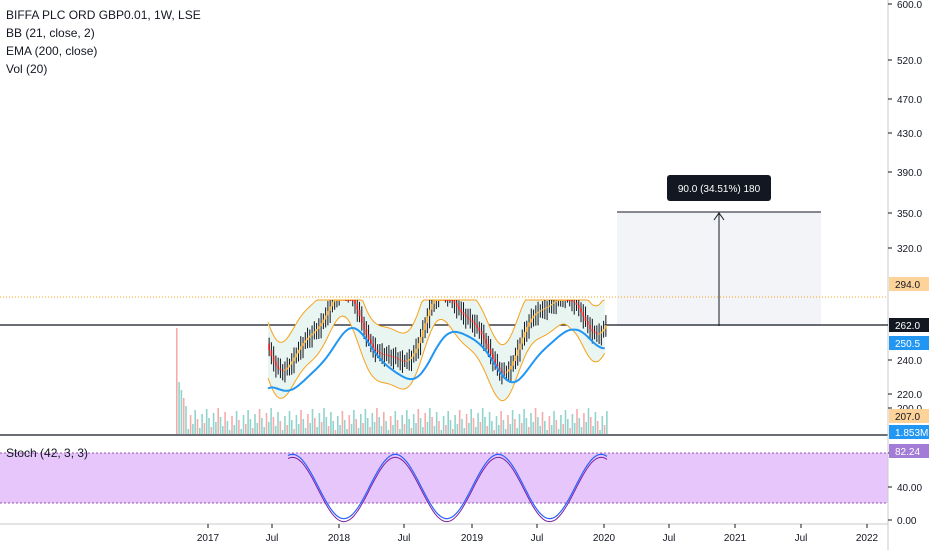 The height and width of the screenshot is (550, 932). I want to click on time-tick-label: 2018, so click(339, 538).